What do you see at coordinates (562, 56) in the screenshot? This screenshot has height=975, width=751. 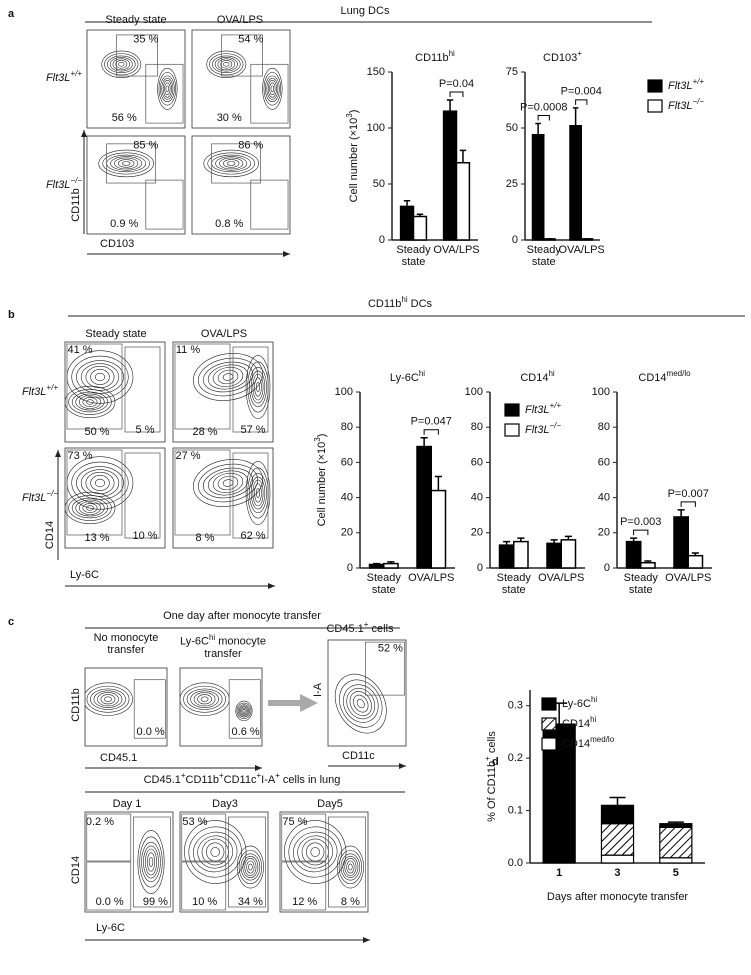 I see `chart-title: CD103+` at bounding box center [562, 56].